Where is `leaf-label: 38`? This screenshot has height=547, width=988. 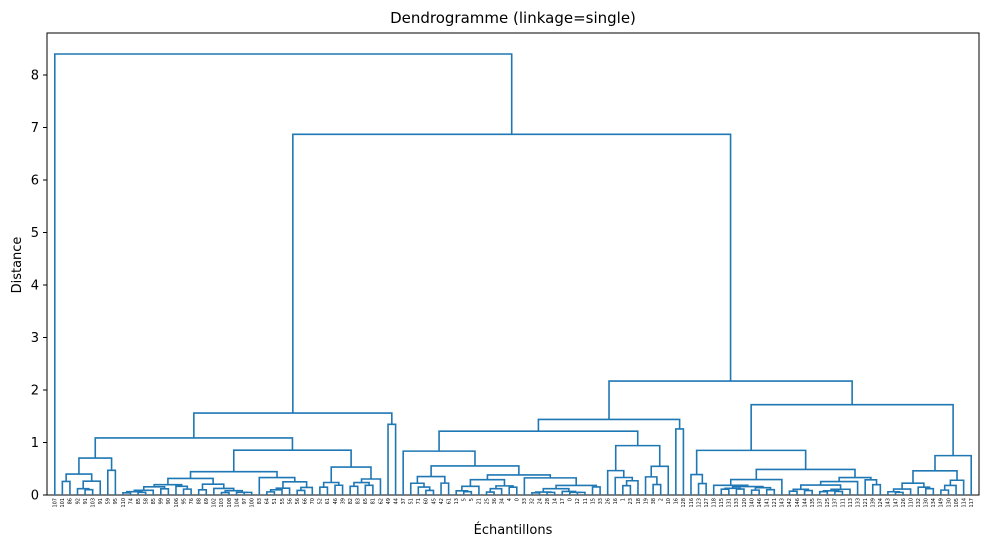
leaf-label: 38 is located at coordinates (654, 501).